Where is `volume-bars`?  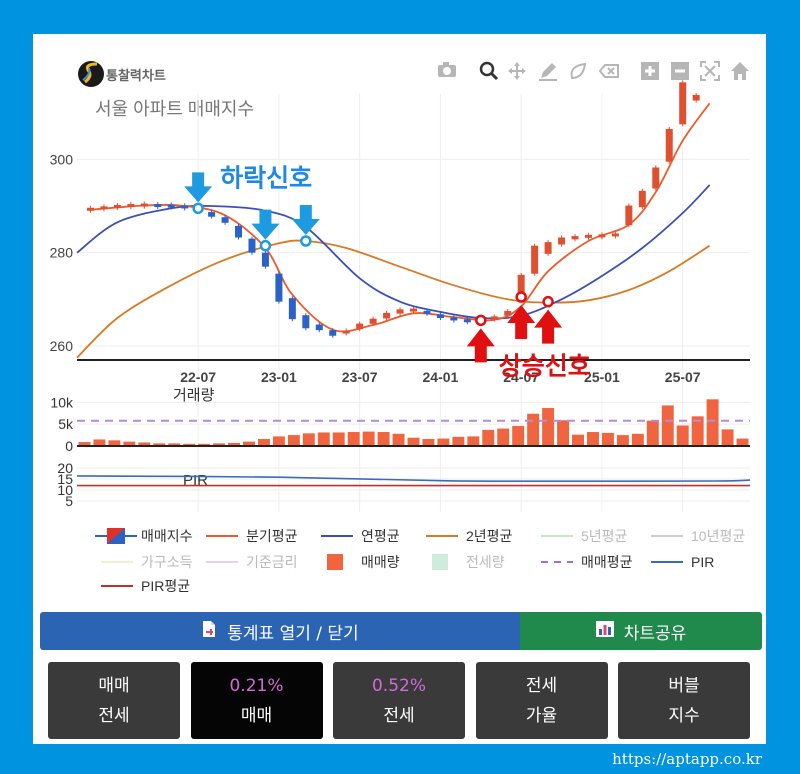
volume-bars is located at coordinates (413, 422).